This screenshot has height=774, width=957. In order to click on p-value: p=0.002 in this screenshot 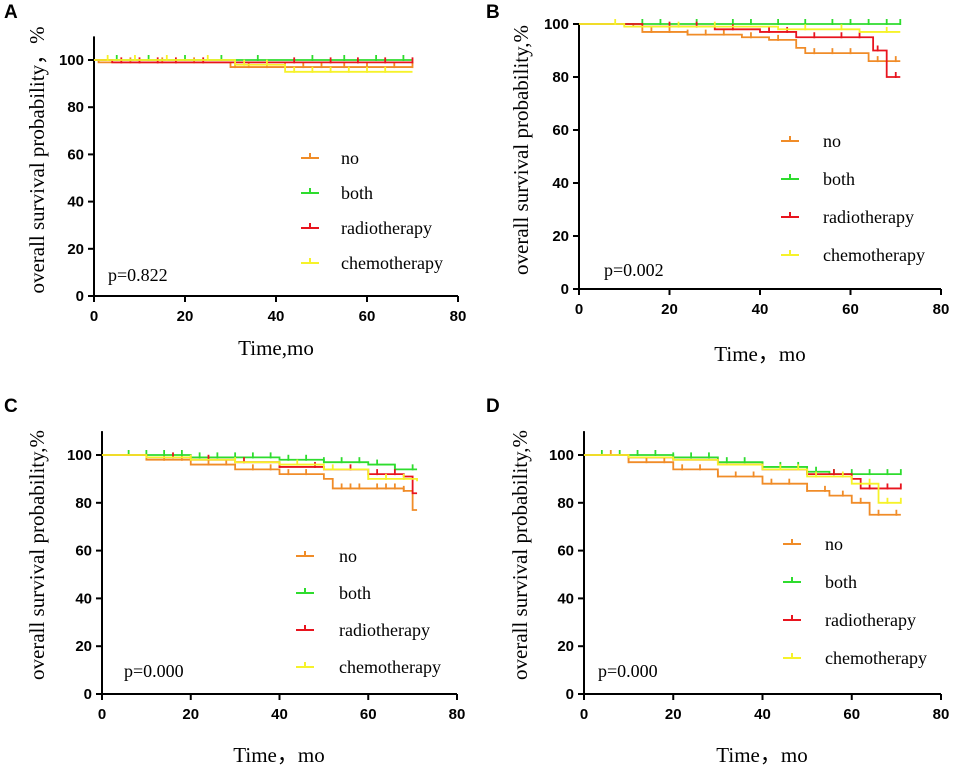, I will do `click(634, 270)`.